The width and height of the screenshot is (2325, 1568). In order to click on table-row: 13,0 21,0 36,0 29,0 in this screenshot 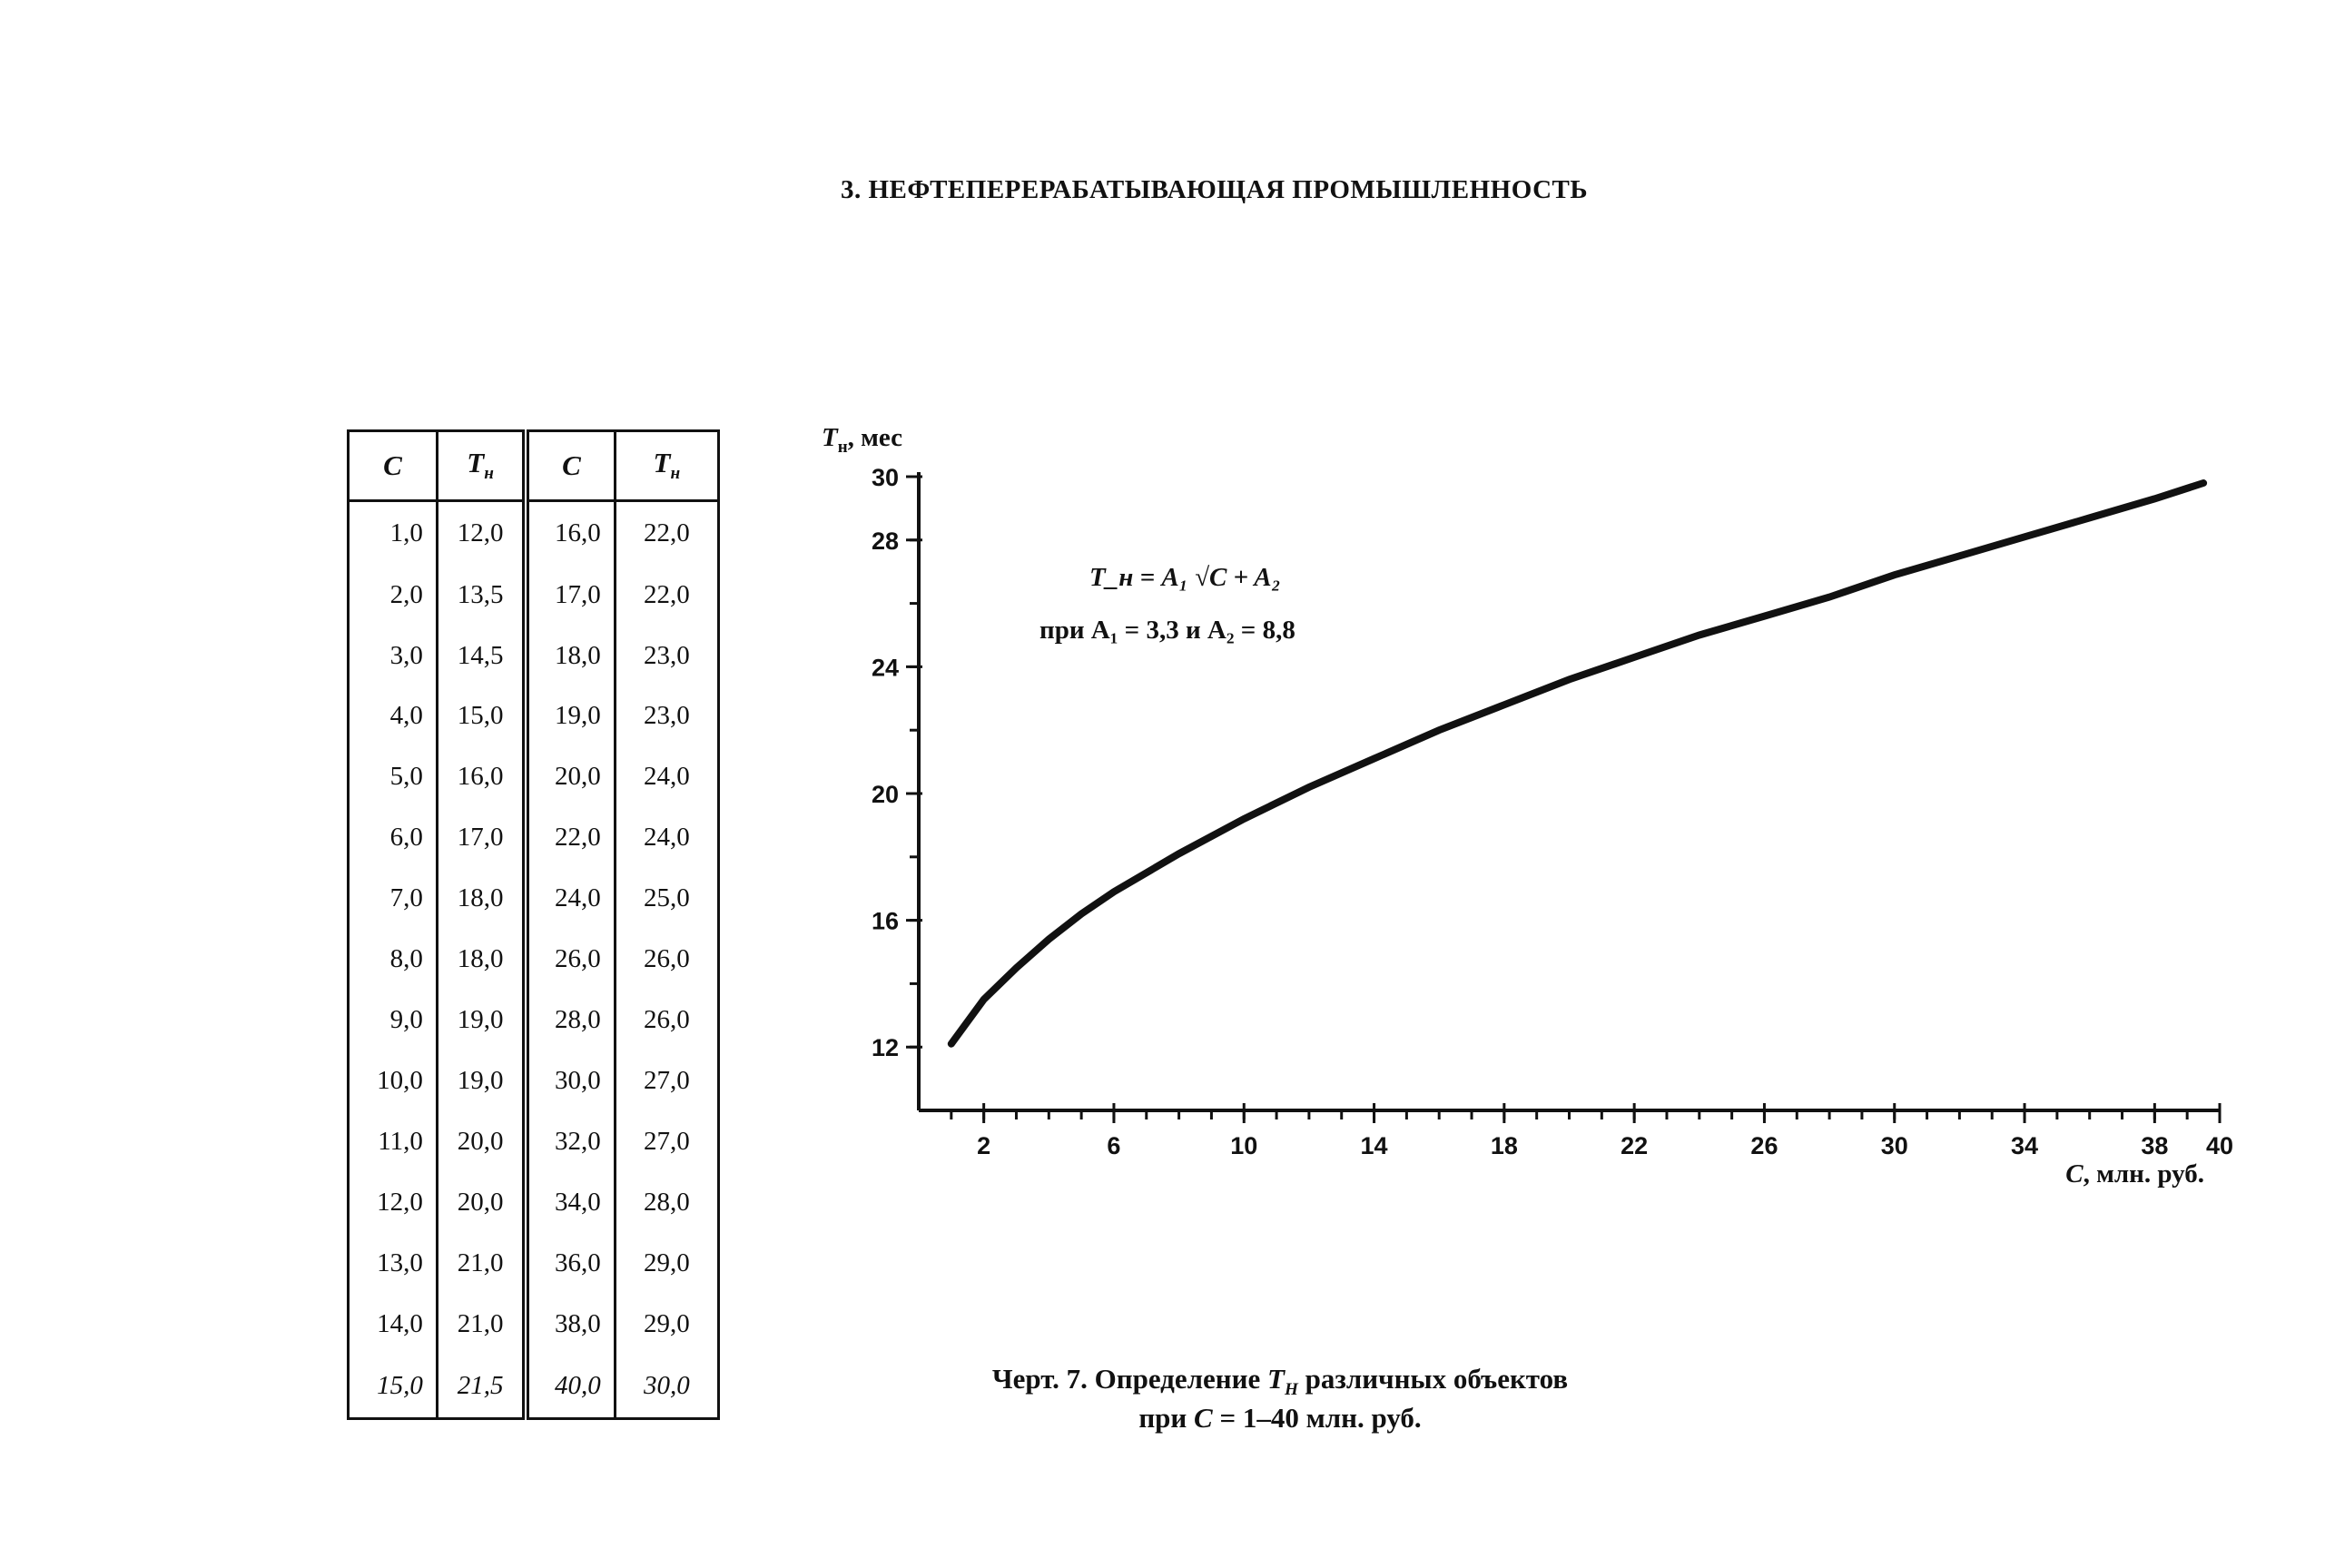, I will do `click(534, 1264)`.